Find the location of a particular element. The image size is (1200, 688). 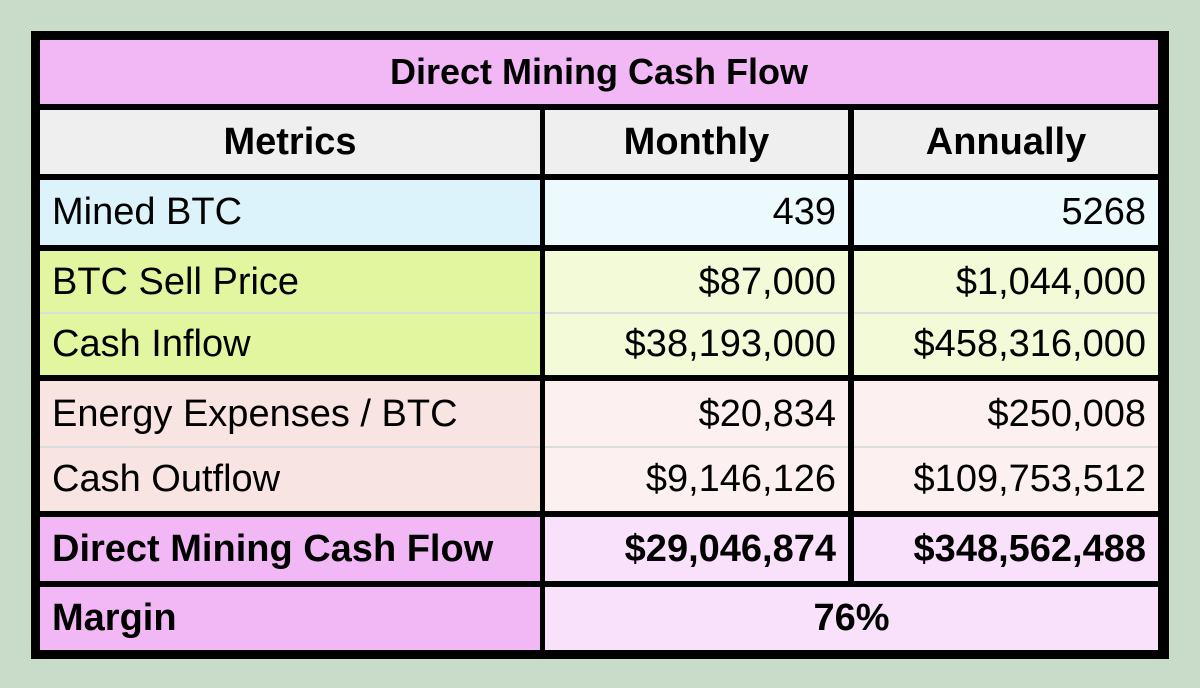

row-annually-cash-outflow: $109,753,512 is located at coordinates (1029, 478).